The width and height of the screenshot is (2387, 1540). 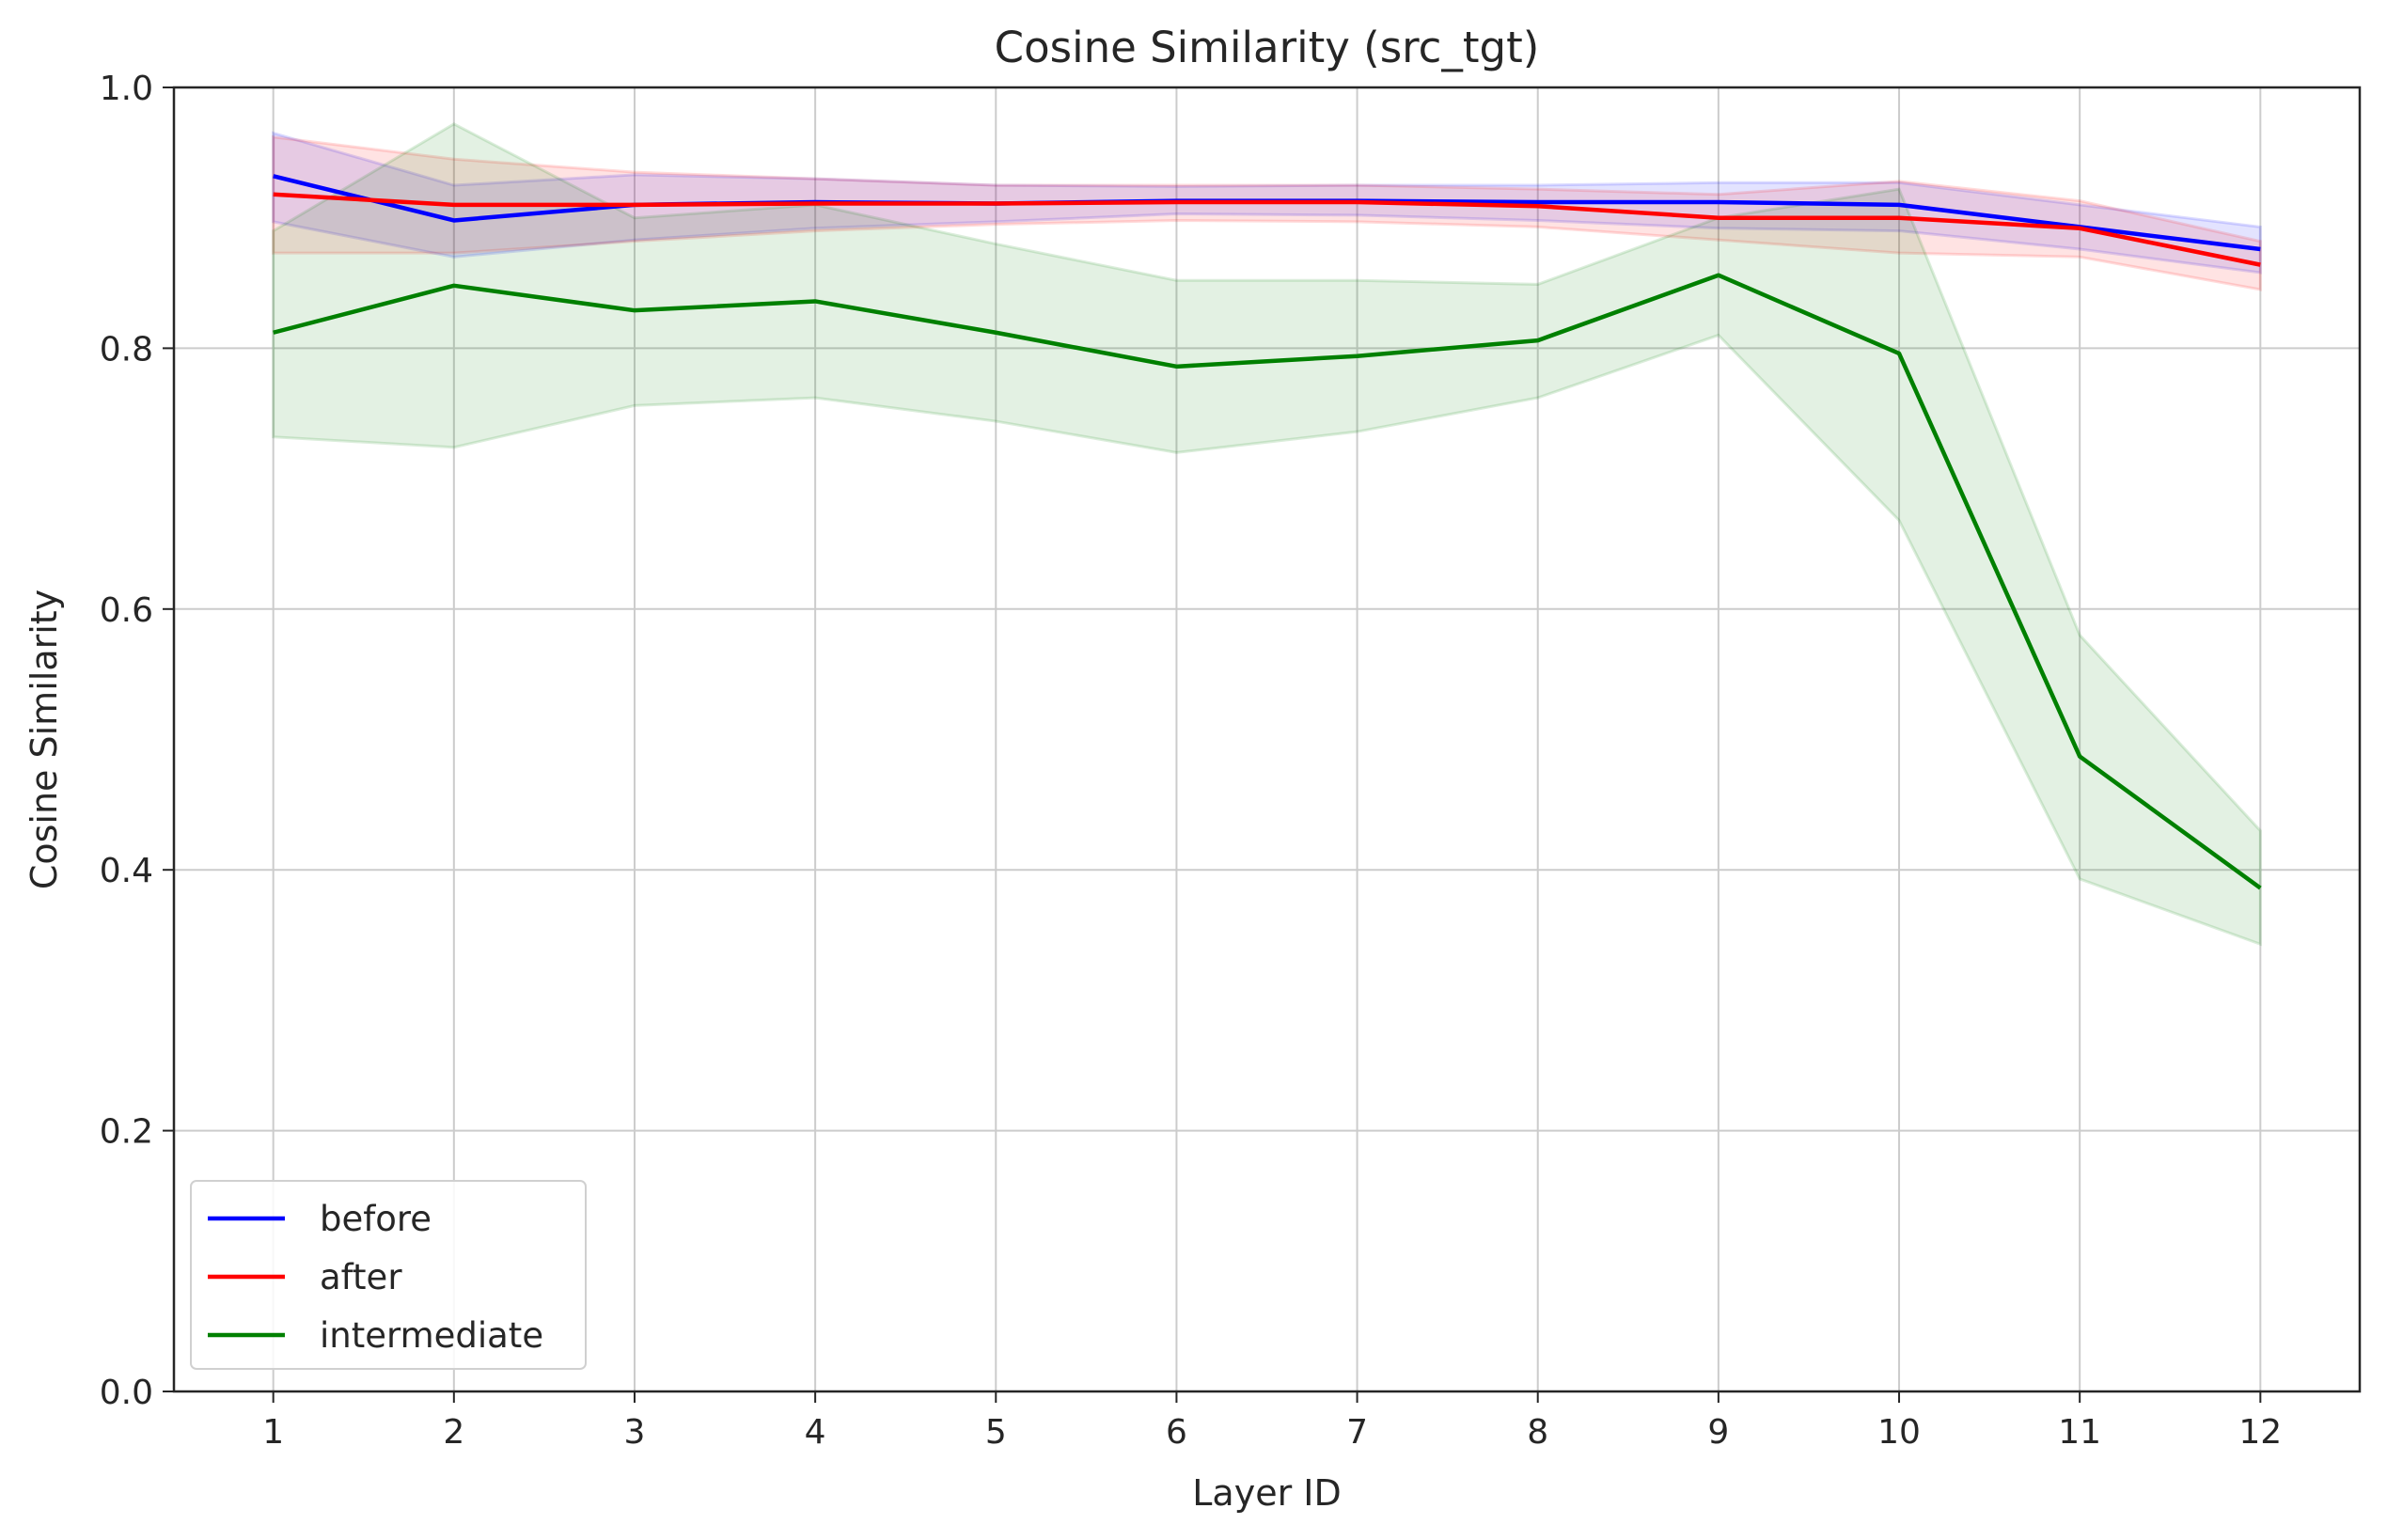 I want to click on legend: before after intermediate, so click(x=388, y=1275).